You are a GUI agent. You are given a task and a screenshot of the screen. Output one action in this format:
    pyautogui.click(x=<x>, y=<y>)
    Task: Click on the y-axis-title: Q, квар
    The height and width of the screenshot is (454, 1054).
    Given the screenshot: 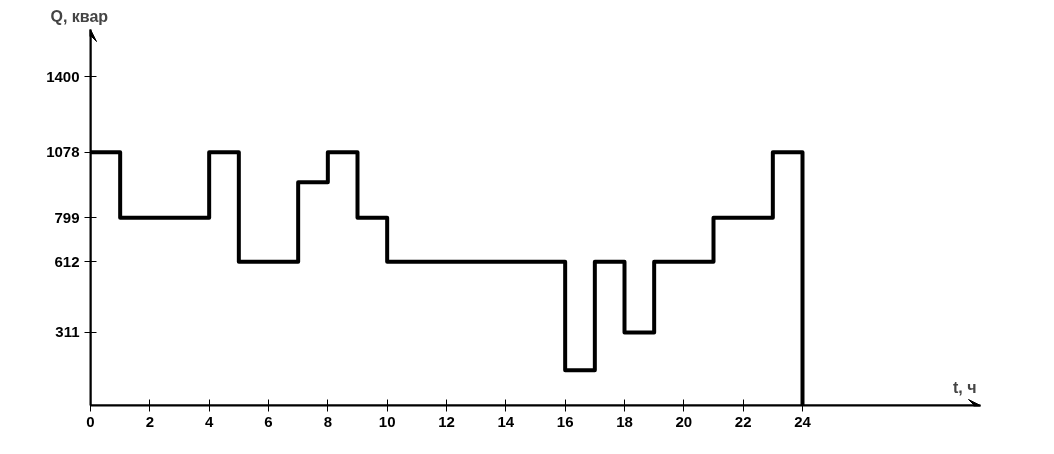 What is the action you would take?
    pyautogui.click(x=79, y=16)
    